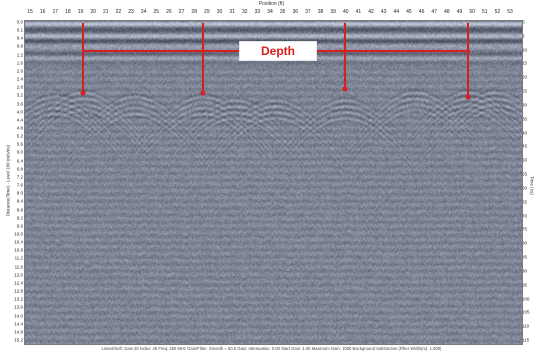  I want to click on top-tick-label: 24, so click(143, 12).